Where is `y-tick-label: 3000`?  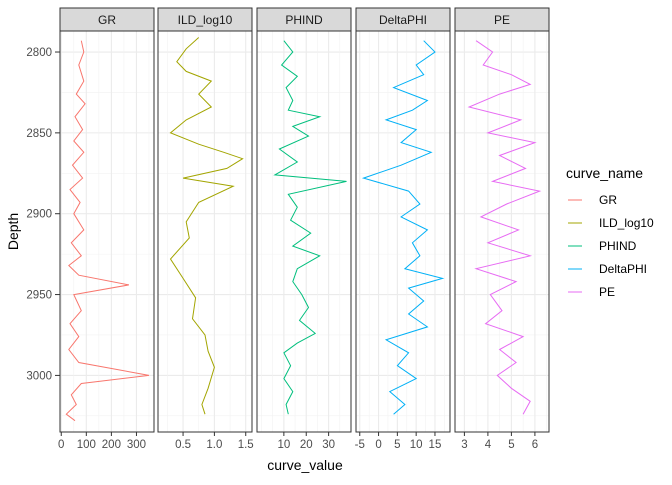
y-tick-label: 3000 is located at coordinates (39, 376).